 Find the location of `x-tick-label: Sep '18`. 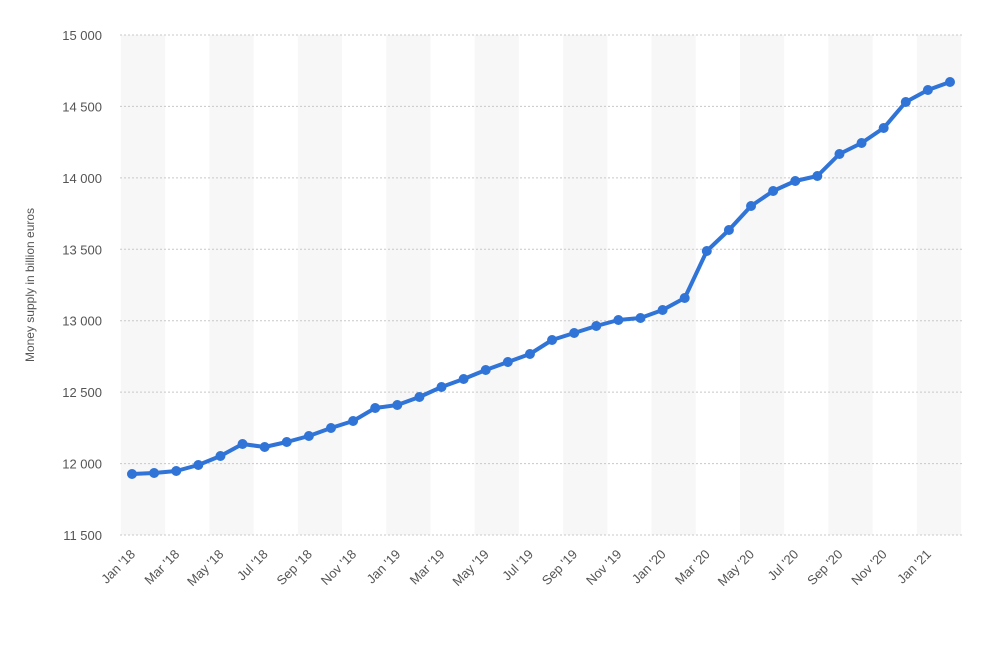

x-tick-label: Sep '18 is located at coordinates (293, 567).